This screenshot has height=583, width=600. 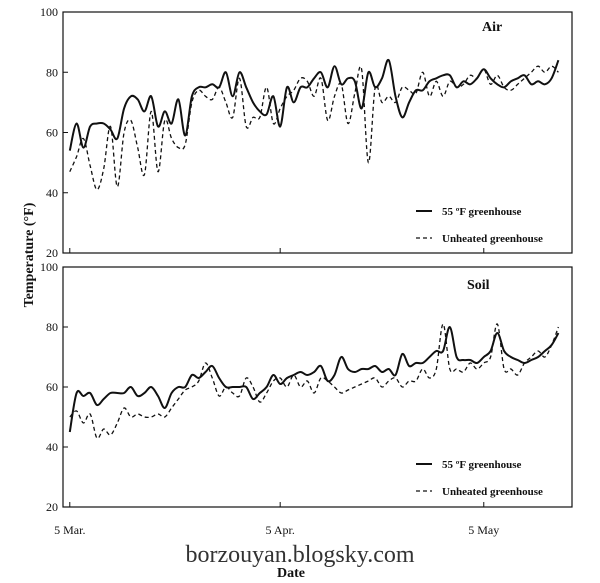 I want to click on soil-legend-label: Unheated greenhouse, so click(x=492, y=492).